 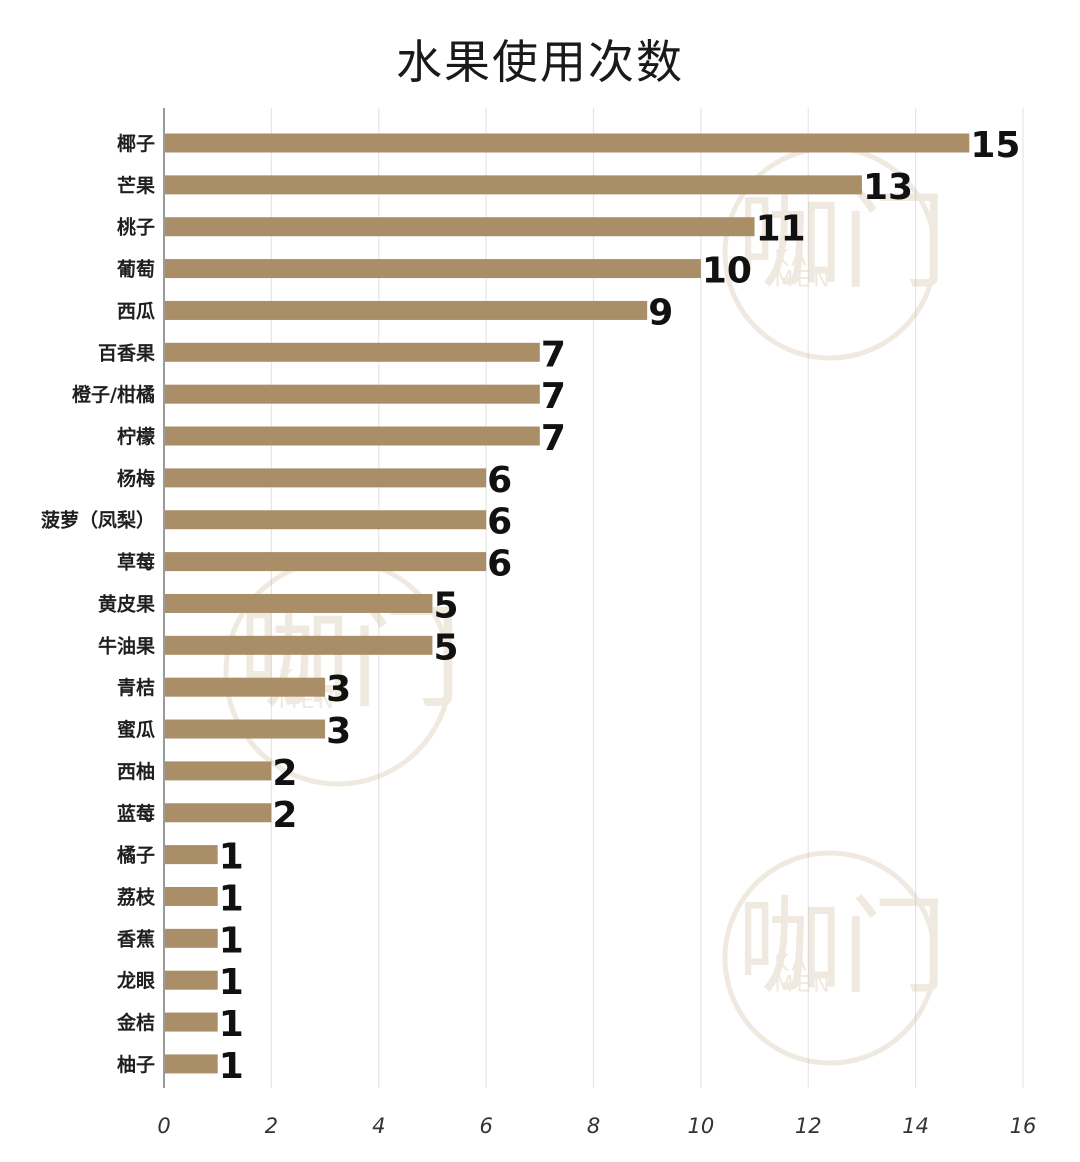 What do you see at coordinates (660, 312) in the screenshot?
I see `value-label-4: 9` at bounding box center [660, 312].